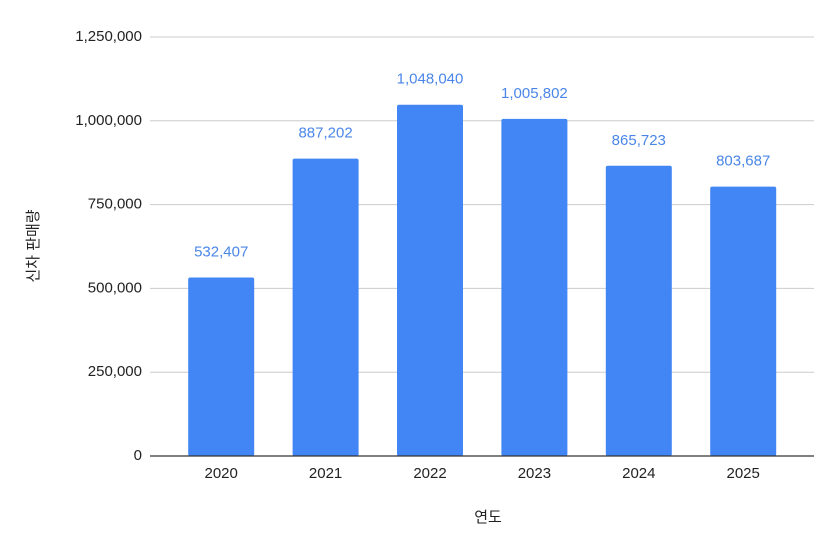 The height and width of the screenshot is (556, 840). I want to click on x-tick-label: 2024, so click(638, 473).